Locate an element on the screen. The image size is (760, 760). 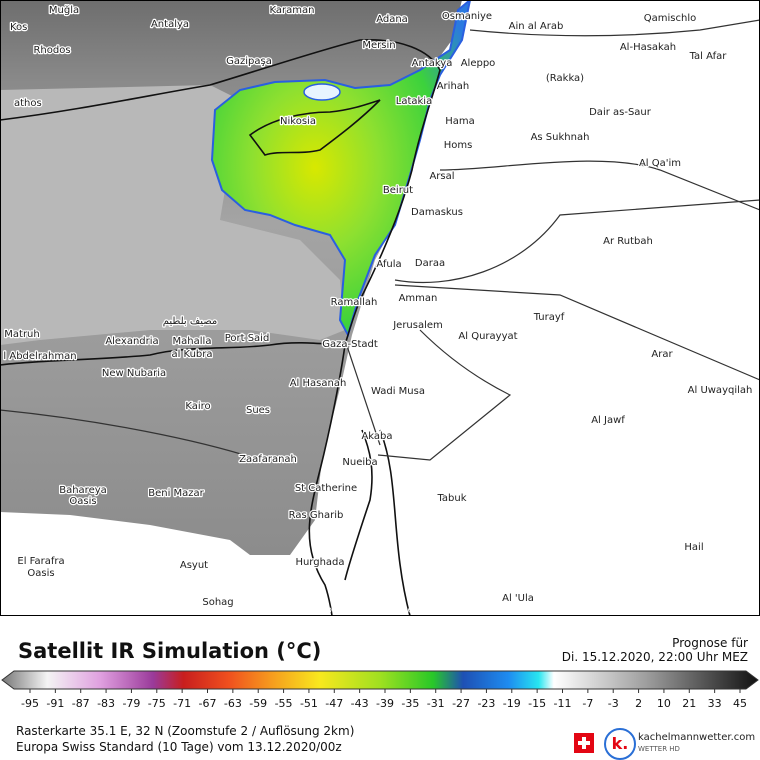
colorbar-label: 10 is located at coordinates (664, 703).